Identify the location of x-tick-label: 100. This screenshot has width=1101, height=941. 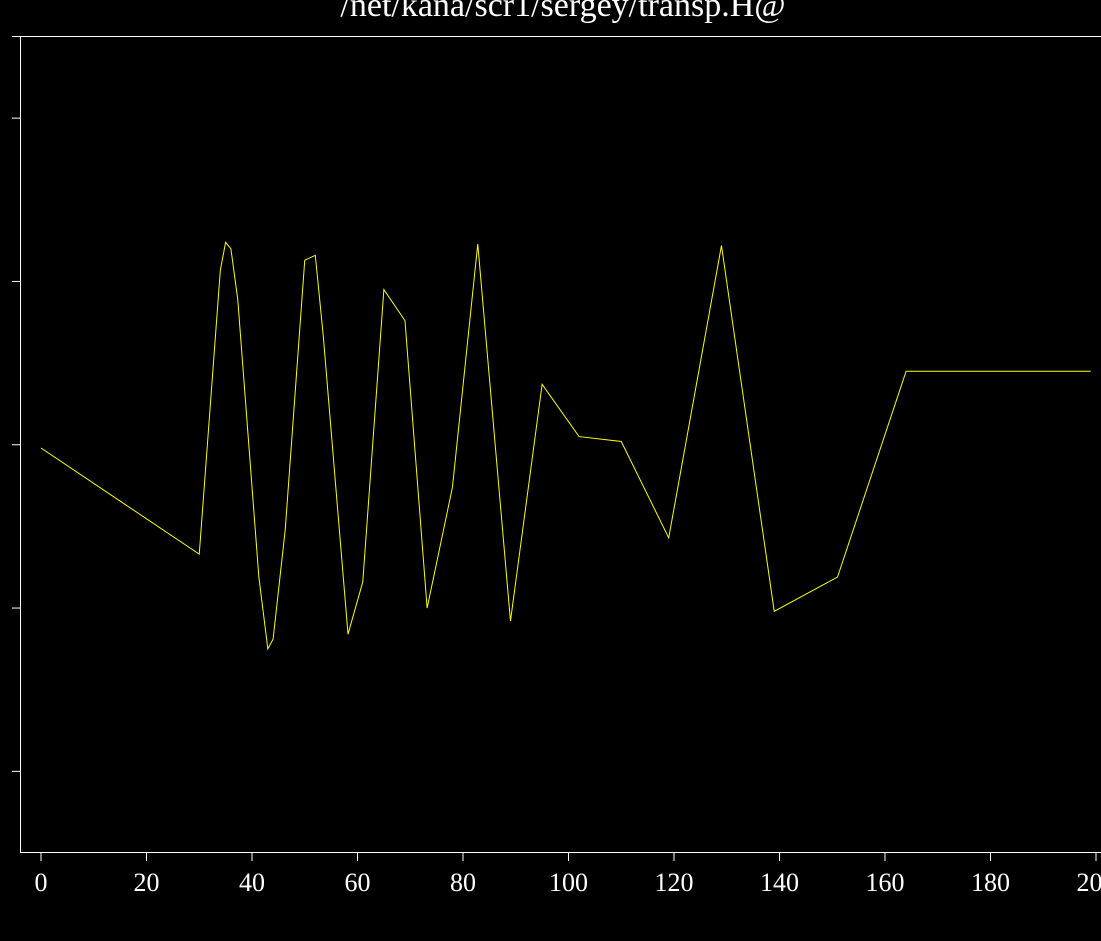
(568, 882).